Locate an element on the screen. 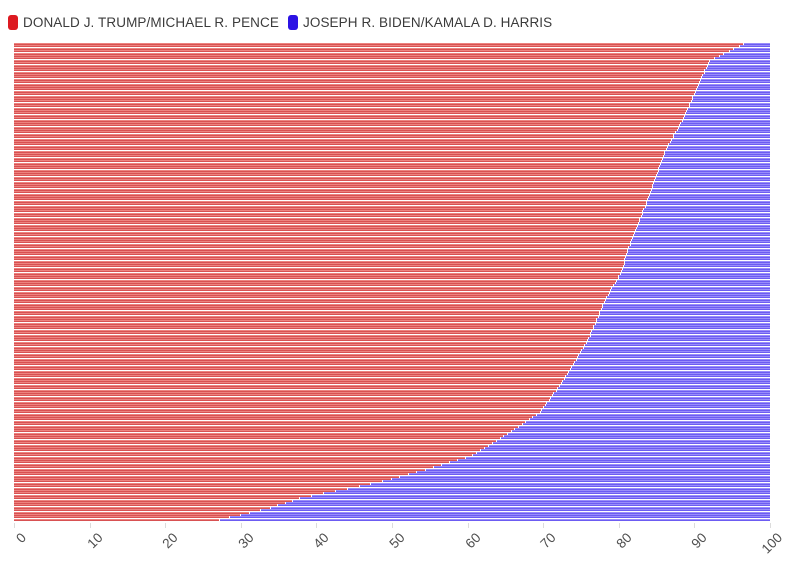 This screenshot has width=794, height=575. x-axis-tick-label: 90 is located at coordinates (699, 541).